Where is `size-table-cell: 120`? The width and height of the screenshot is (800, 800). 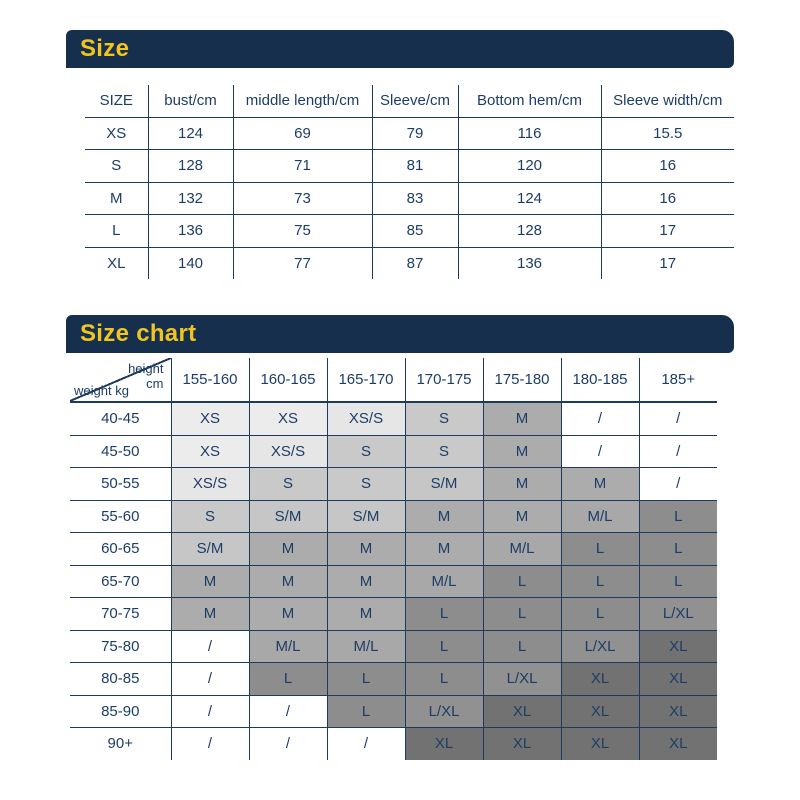 size-table-cell: 120 is located at coordinates (529, 166).